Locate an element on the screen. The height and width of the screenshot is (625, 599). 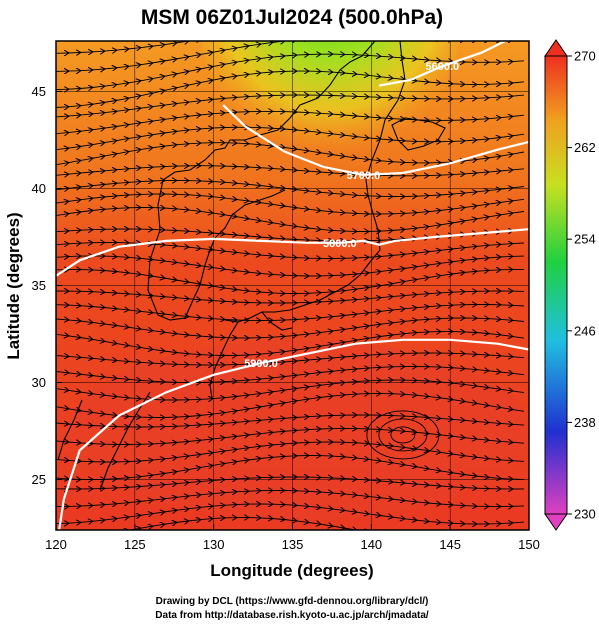
x-tick-label: 150 is located at coordinates (529, 544).